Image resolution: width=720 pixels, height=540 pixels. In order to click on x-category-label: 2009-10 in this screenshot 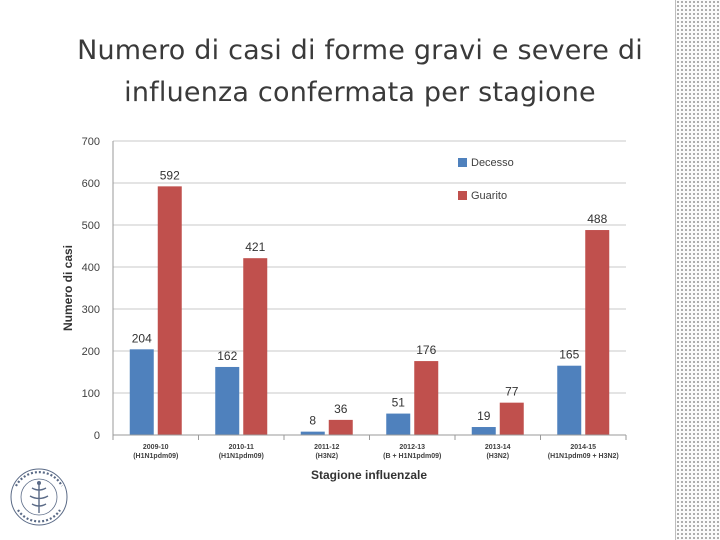, I will do `click(156, 447)`.